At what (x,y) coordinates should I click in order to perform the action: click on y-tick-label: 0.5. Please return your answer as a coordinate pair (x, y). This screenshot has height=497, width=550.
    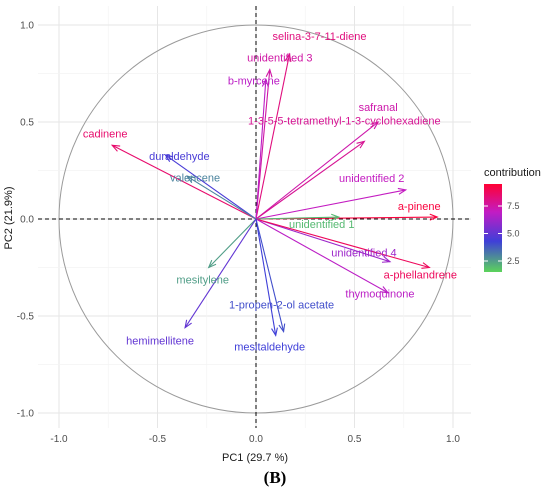
    Looking at the image, I should click on (27, 123).